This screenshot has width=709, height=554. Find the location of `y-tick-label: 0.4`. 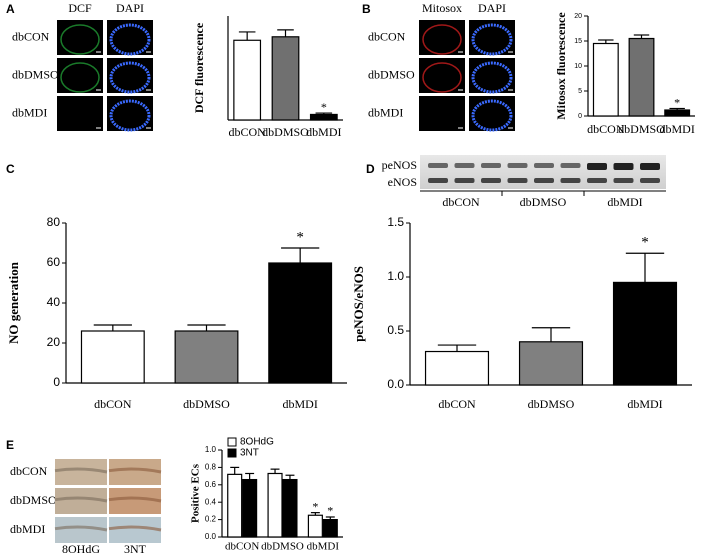

y-tick-label: 0.4 is located at coordinates (211, 501).